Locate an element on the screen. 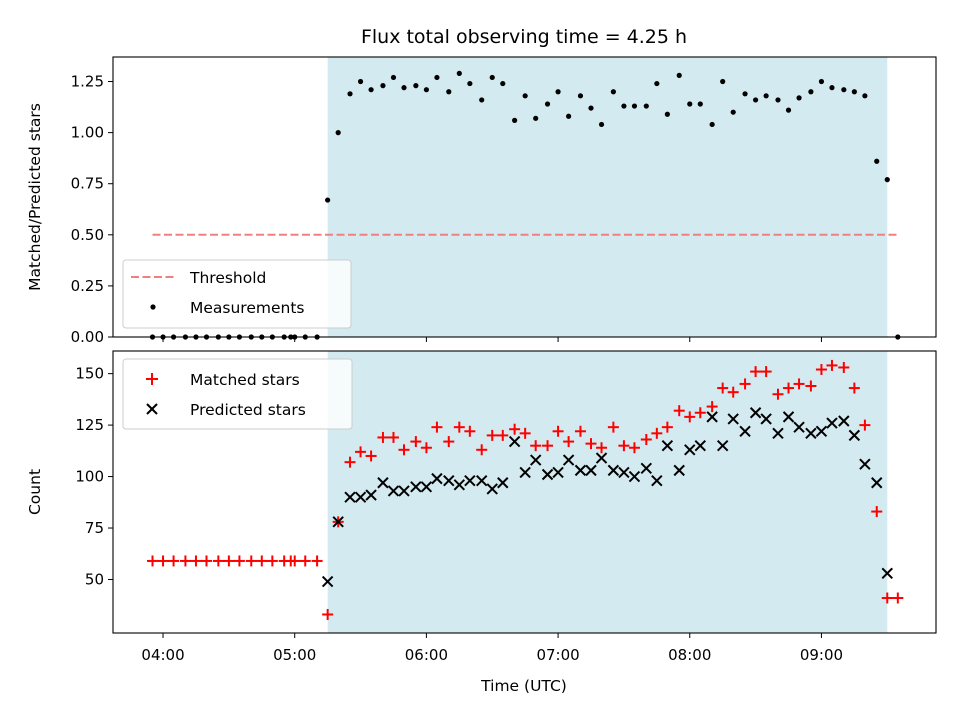  x-tick-label: 04:00 is located at coordinates (162, 655).